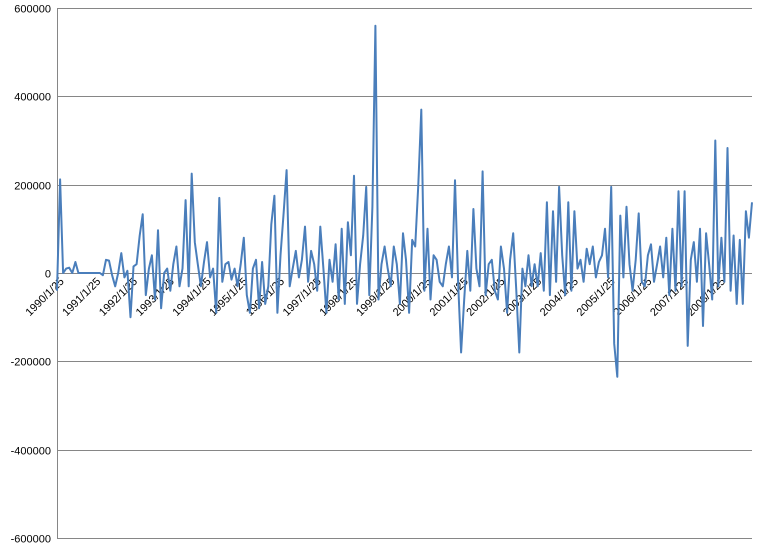  What do you see at coordinates (596, 297) in the screenshot?
I see `x-tick-label: 2005/1/25` at bounding box center [596, 297].